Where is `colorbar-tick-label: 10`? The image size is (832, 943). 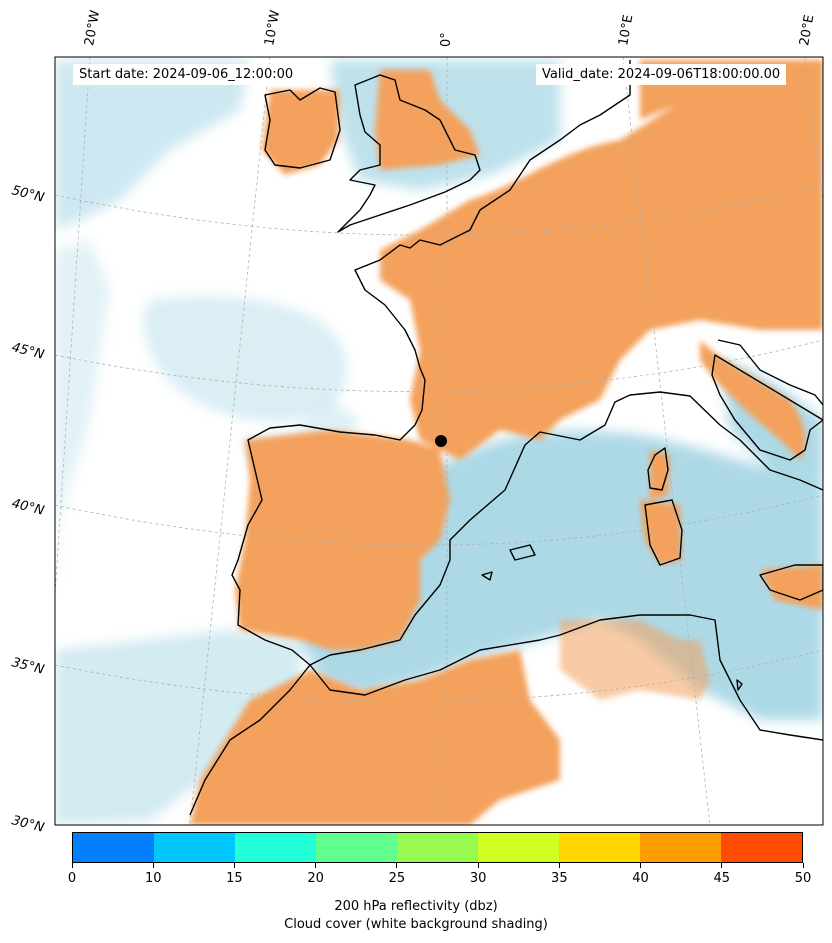 colorbar-tick-label: 10 is located at coordinates (153, 878).